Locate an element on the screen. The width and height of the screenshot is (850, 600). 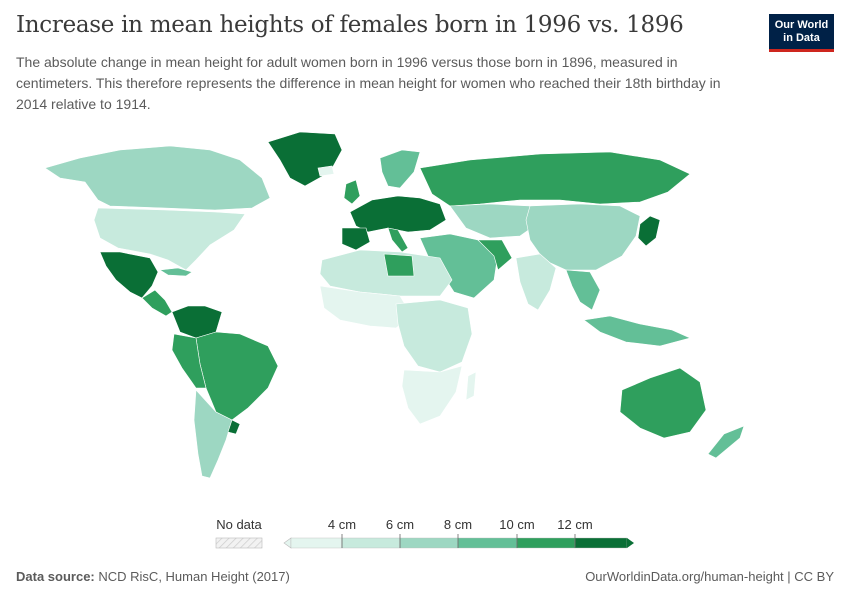
region-usa is located at coordinates (169, 239).